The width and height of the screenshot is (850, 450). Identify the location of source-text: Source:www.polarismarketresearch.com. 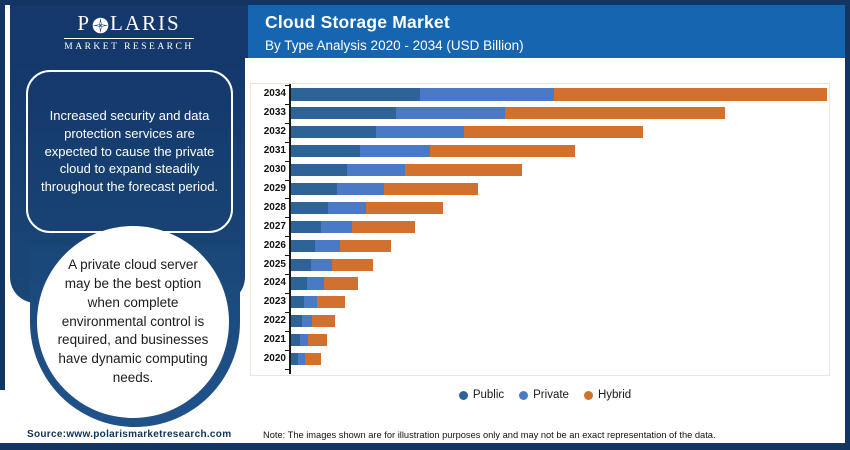
(129, 434).